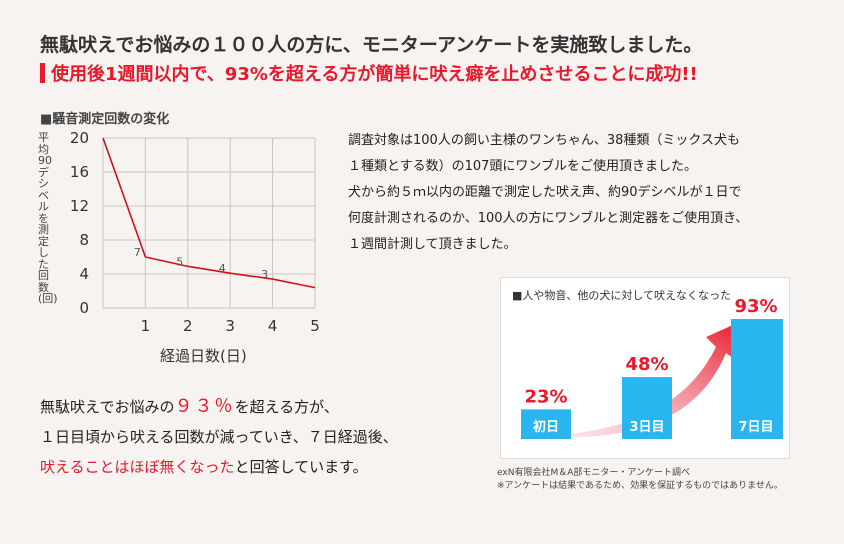 The image size is (844, 544). Describe the element at coordinates (315, 326) in the screenshot. I see `x-tick-label: 5` at that location.